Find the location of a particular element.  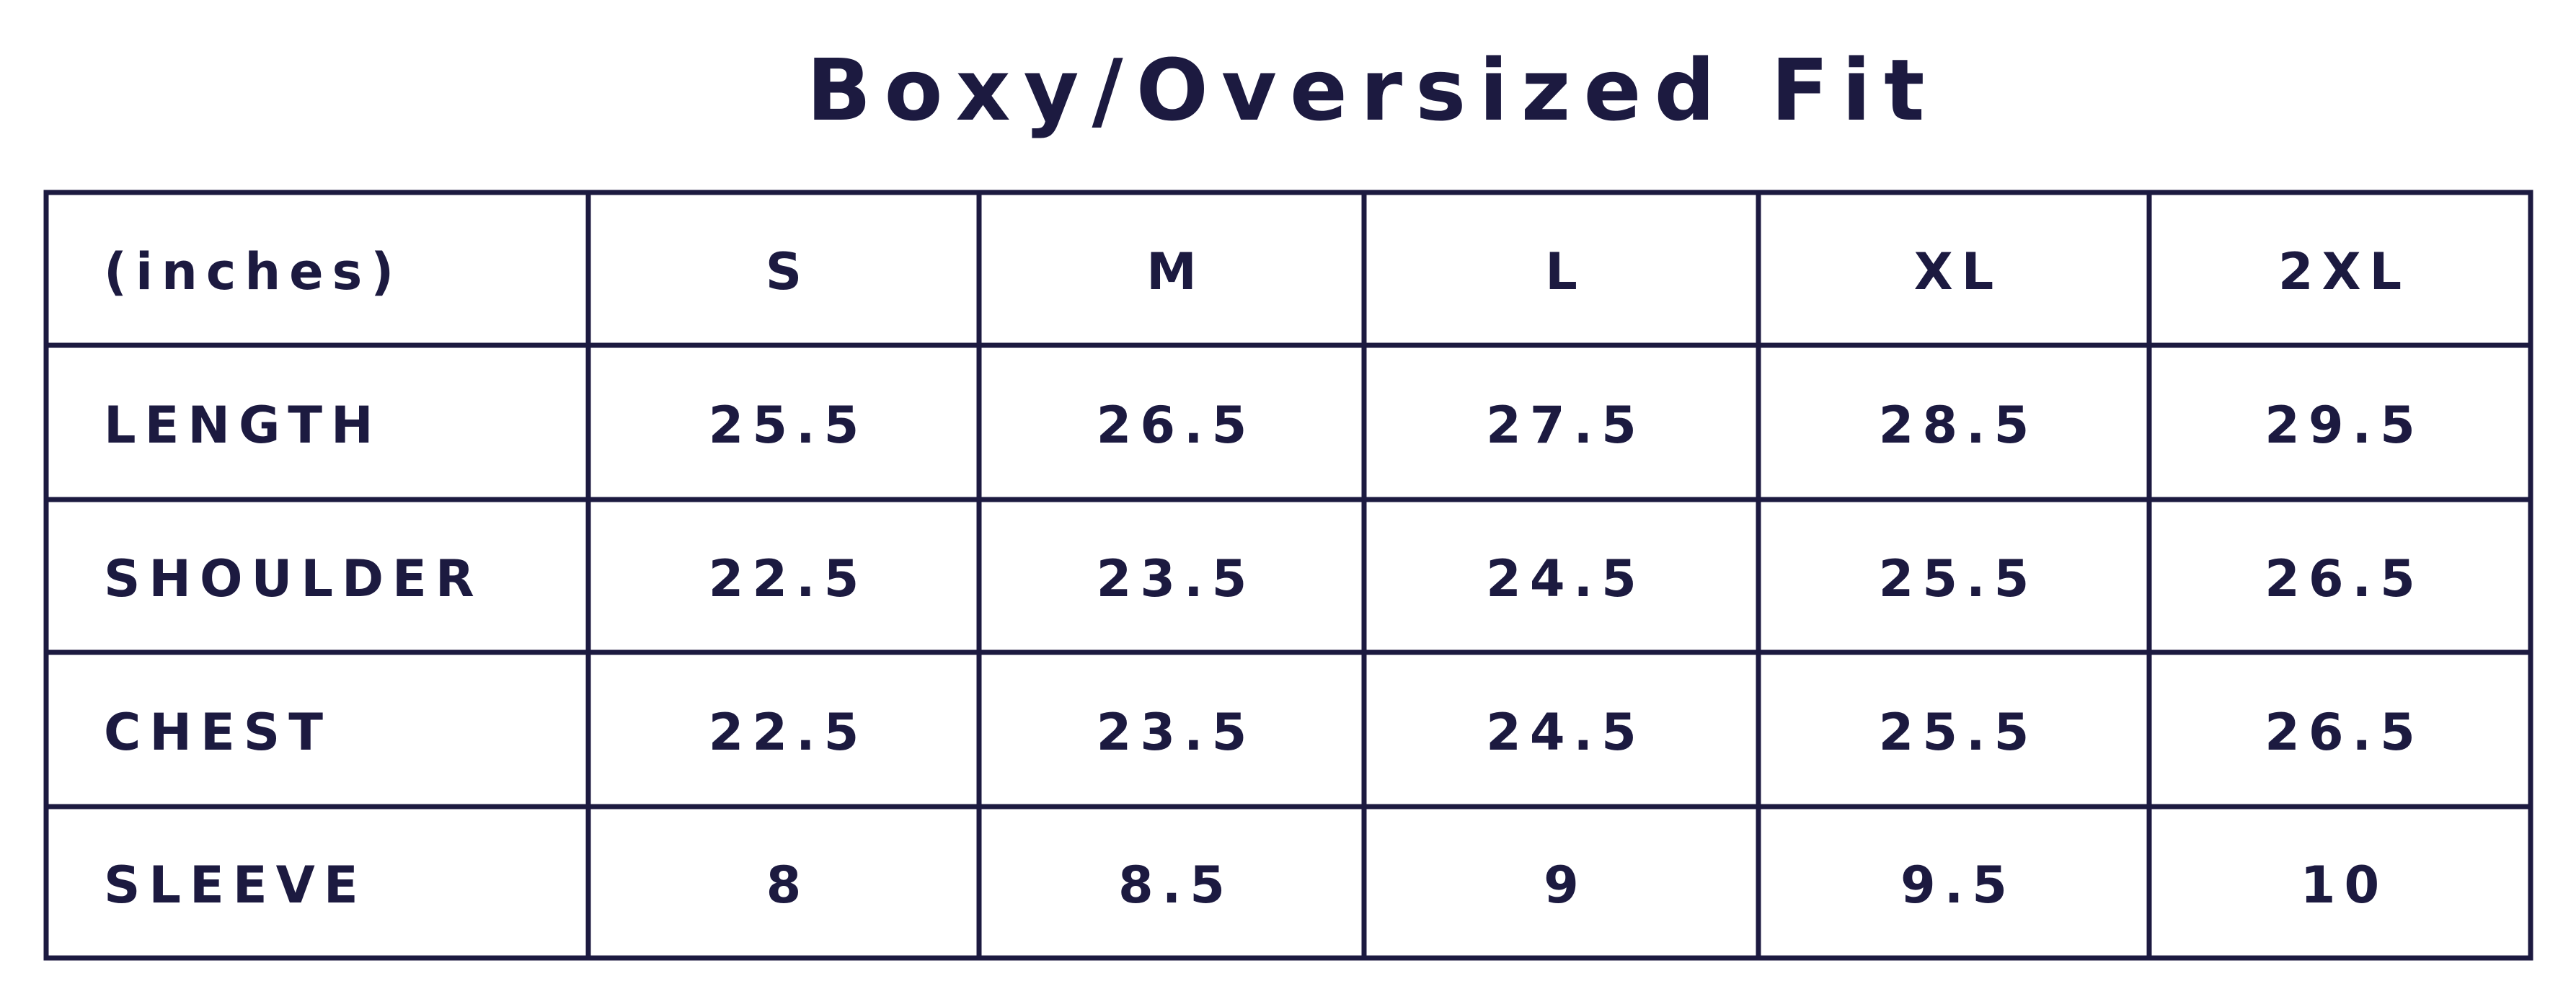

column-header: S is located at coordinates (788, 271).